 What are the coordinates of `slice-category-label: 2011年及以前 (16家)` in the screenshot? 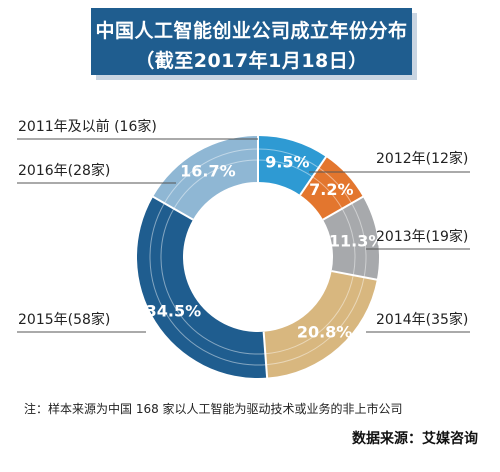 It's located at (87, 126).